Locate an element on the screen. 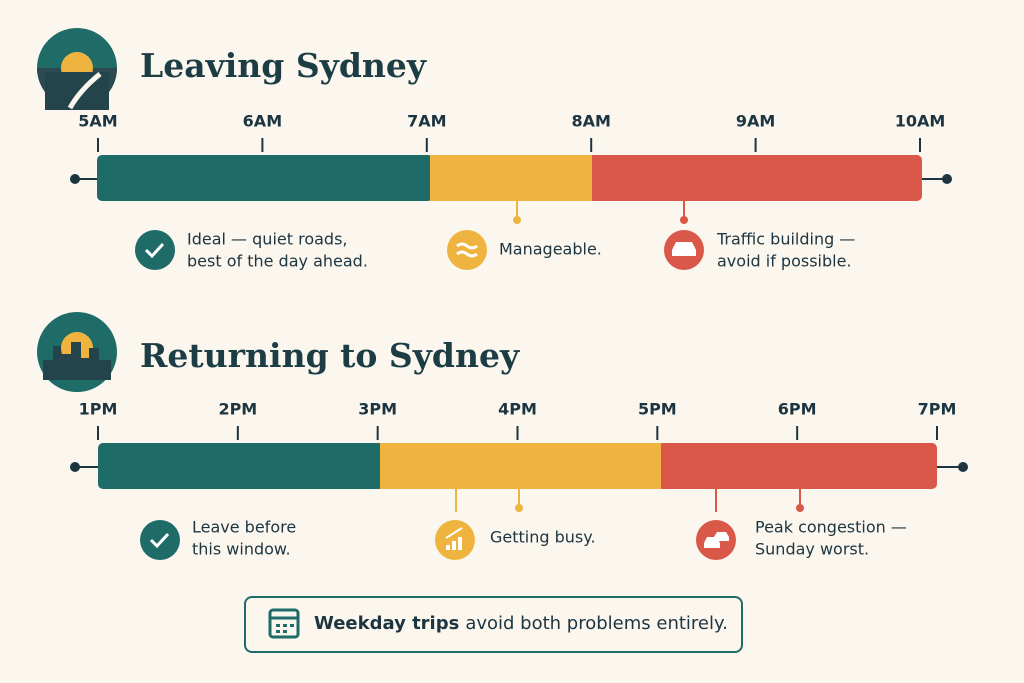  tick-label: 5PM is located at coordinates (657, 409).